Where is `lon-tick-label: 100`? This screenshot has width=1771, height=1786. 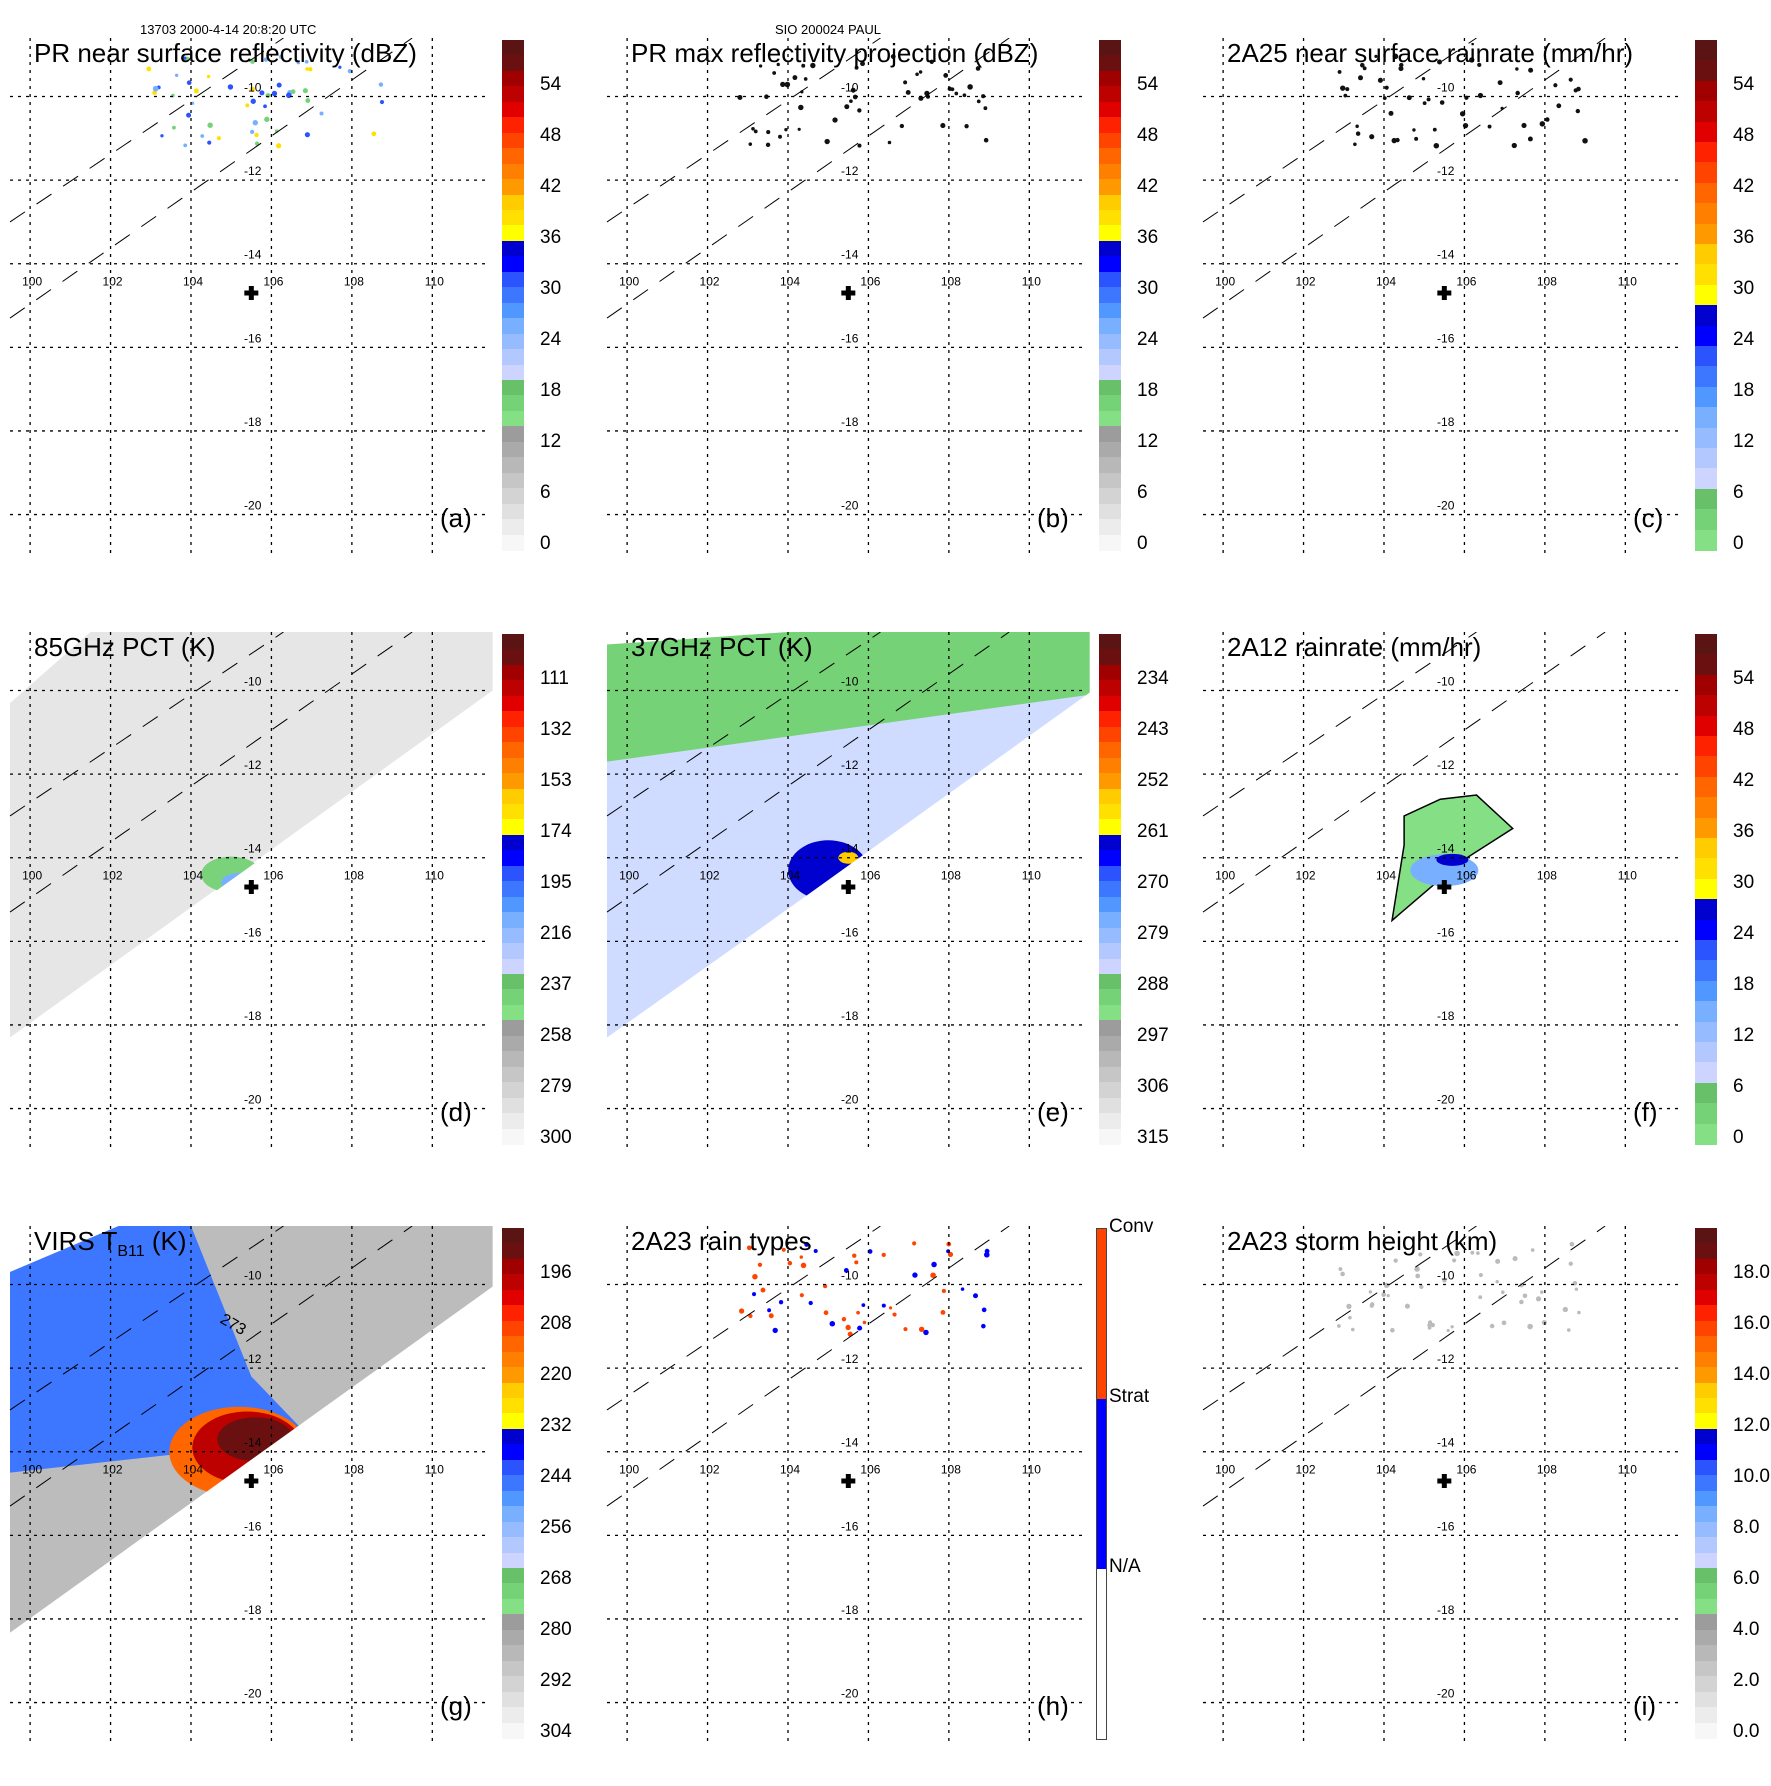
lon-tick-label: 100 is located at coordinates (32, 876).